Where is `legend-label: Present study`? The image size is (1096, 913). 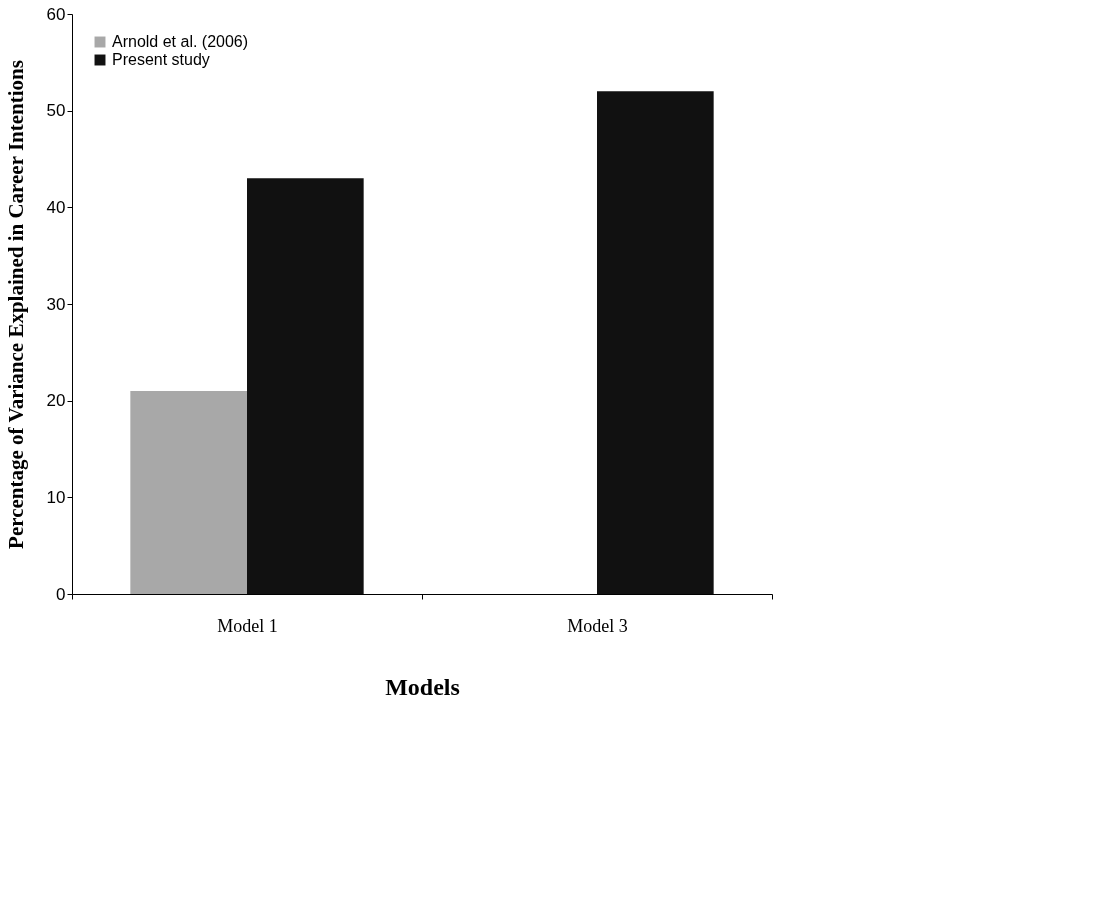 legend-label: Present study is located at coordinates (161, 59).